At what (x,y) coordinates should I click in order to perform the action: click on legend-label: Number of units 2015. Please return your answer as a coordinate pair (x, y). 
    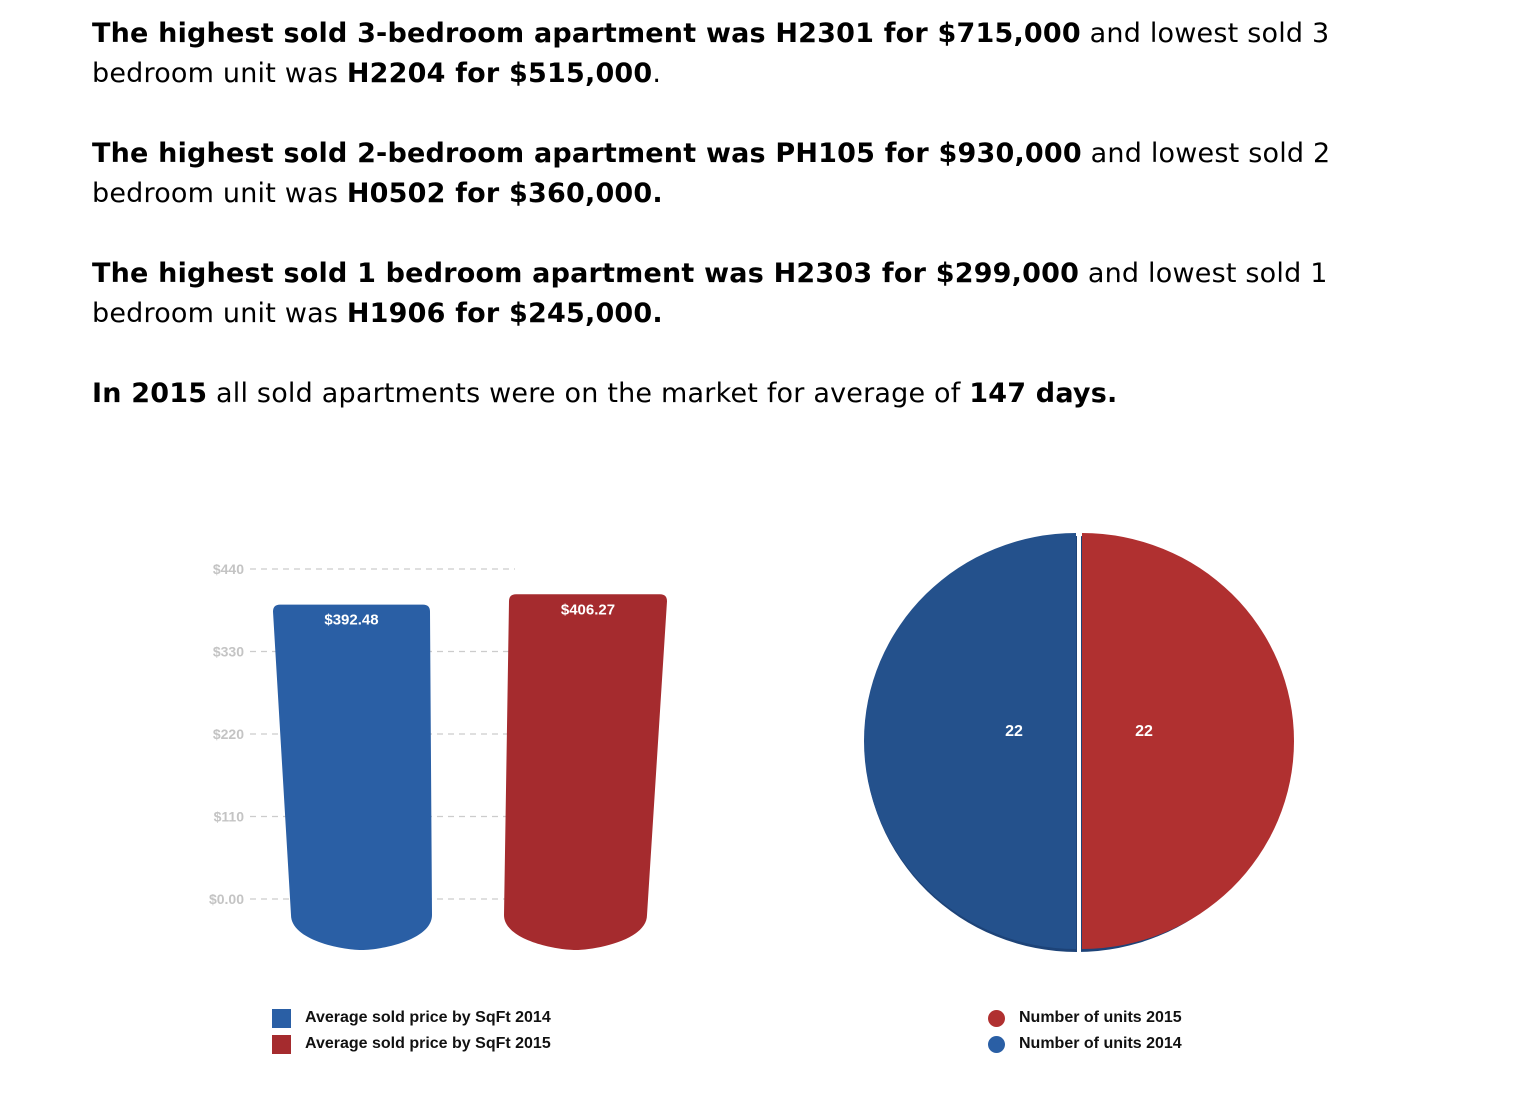
    Looking at the image, I should click on (1100, 1017).